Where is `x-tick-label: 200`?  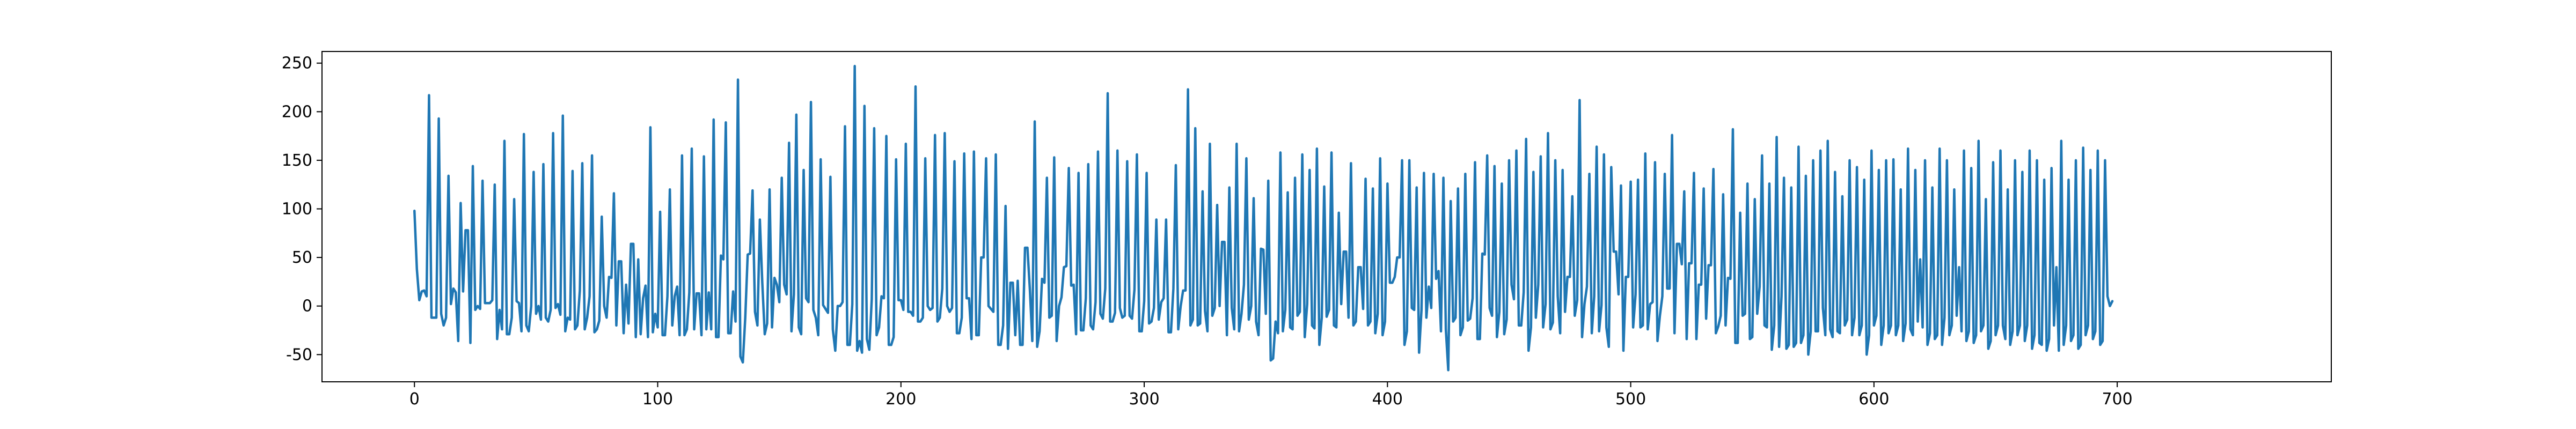
x-tick-label: 200 is located at coordinates (900, 399).